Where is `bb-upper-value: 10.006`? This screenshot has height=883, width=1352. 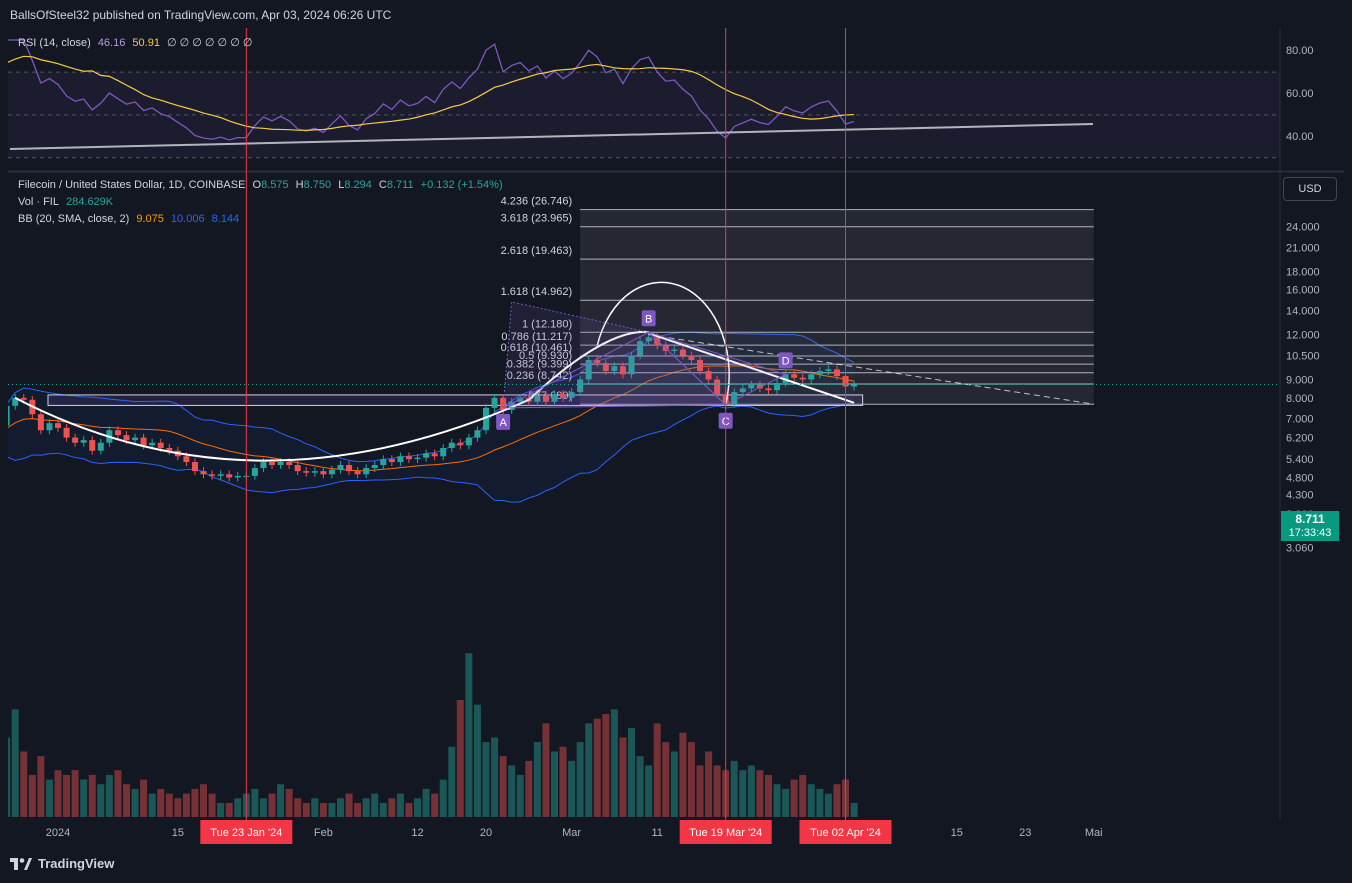 bb-upper-value: 10.006 is located at coordinates (187, 219).